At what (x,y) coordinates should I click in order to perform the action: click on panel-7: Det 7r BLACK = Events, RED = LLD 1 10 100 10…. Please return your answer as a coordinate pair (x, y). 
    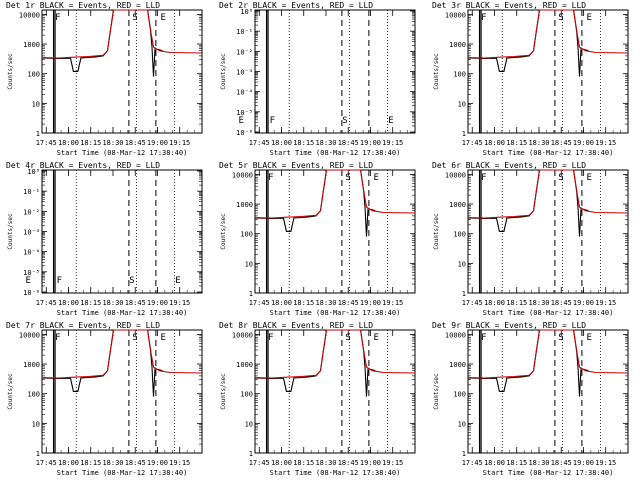
    Looking at the image, I should click on (104, 399).